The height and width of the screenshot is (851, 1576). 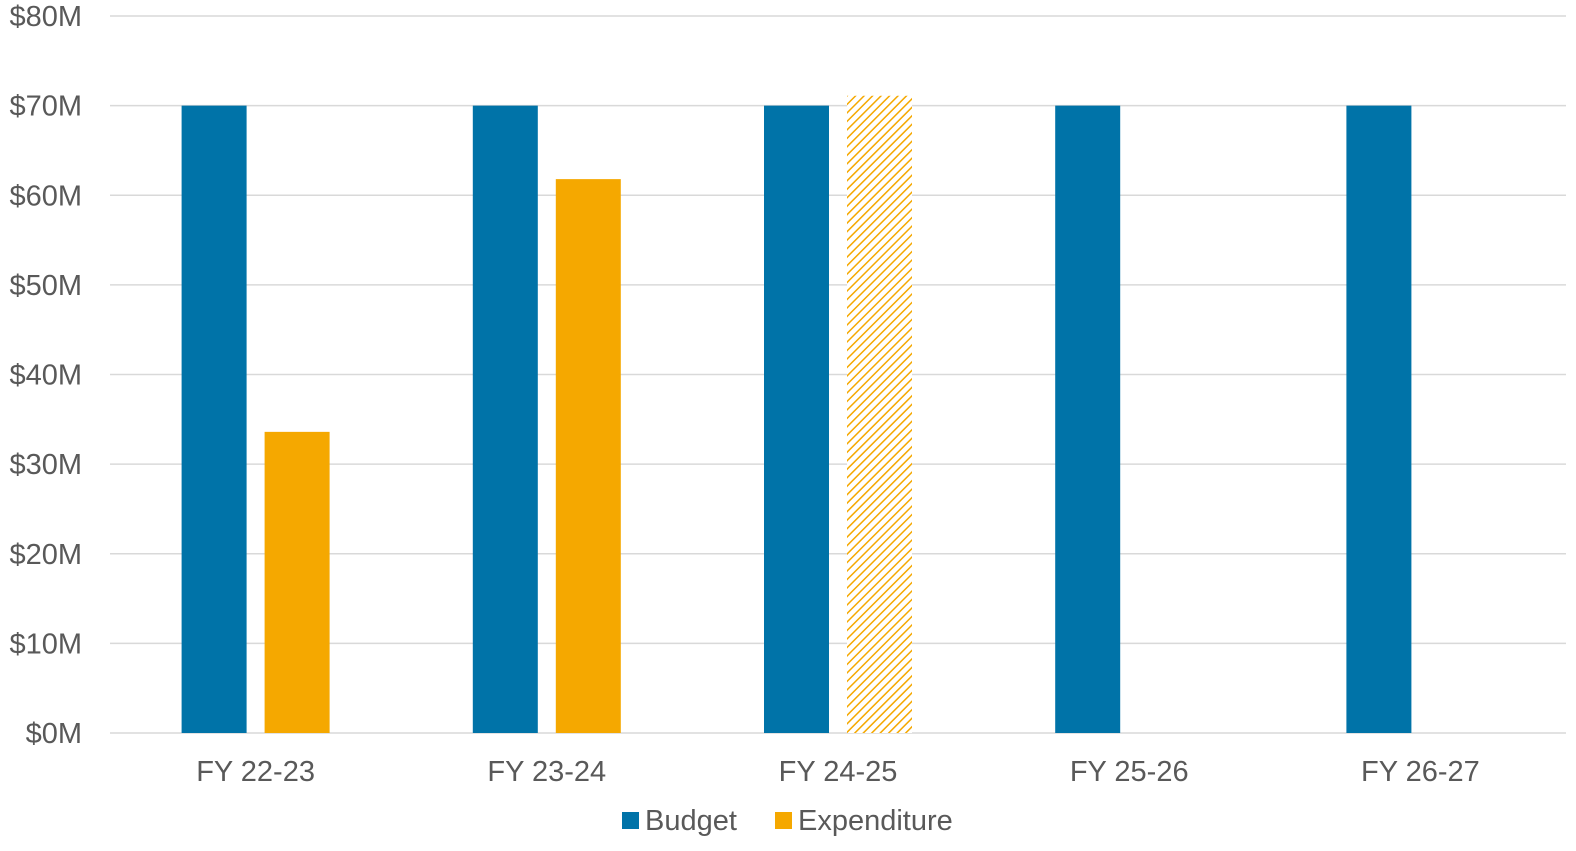 I want to click on y-tick-label: $60M, so click(x=45, y=196).